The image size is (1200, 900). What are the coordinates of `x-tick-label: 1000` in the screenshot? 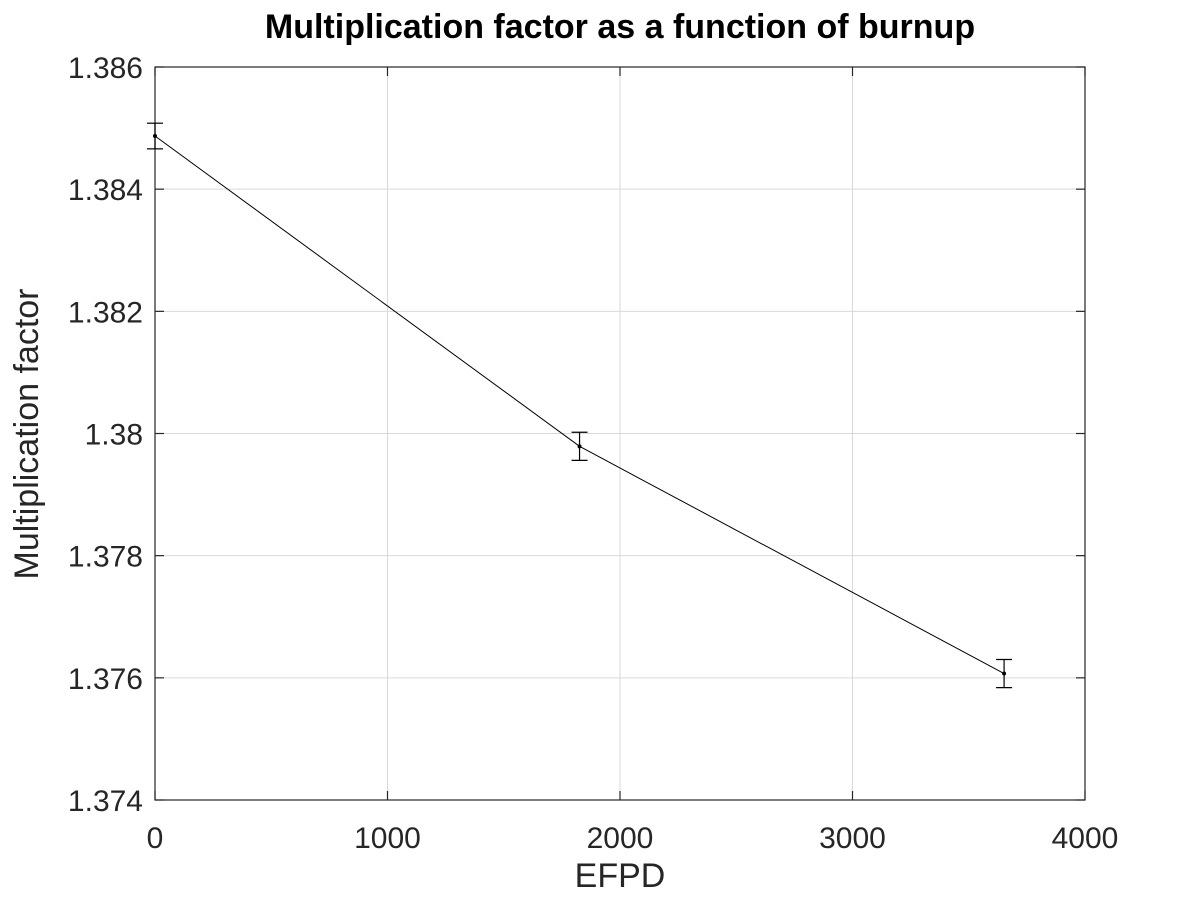 It's located at (387, 838).